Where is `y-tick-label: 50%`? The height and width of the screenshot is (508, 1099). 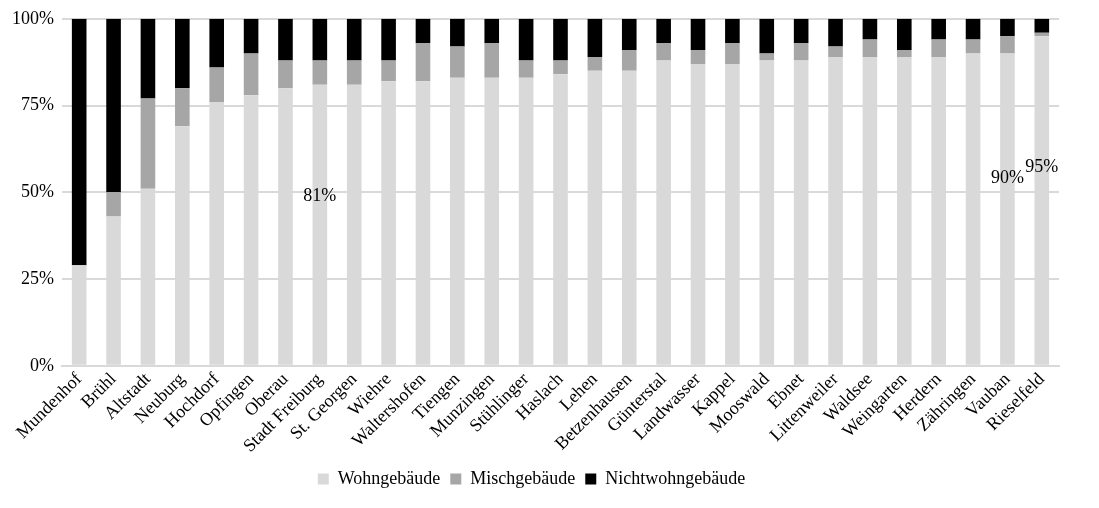
y-tick-label: 50% is located at coordinates (37, 191).